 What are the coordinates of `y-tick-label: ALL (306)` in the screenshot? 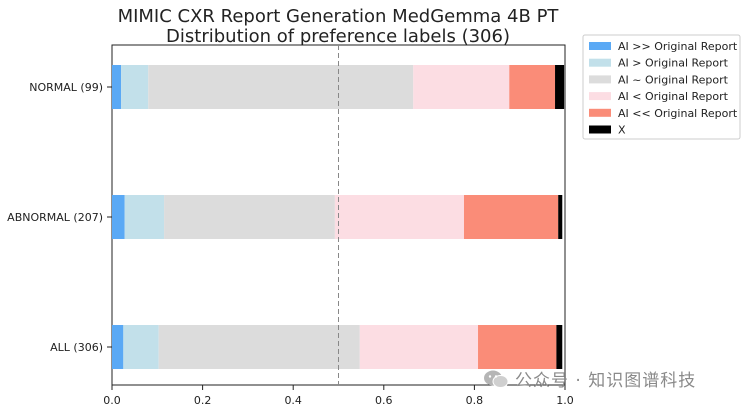 It's located at (76, 347).